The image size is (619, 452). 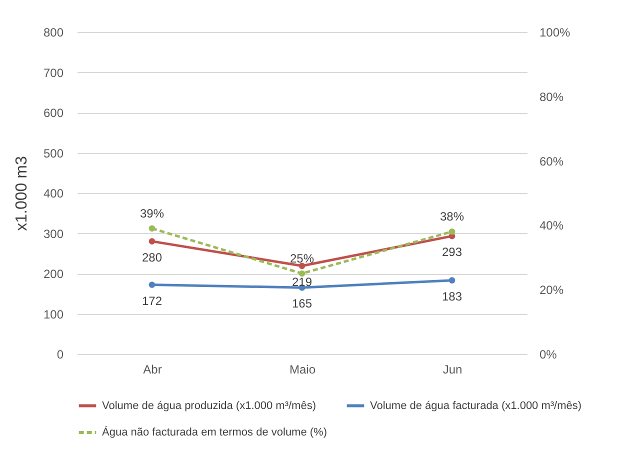 What do you see at coordinates (452, 217) in the screenshot?
I see `data-label: 38%` at bounding box center [452, 217].